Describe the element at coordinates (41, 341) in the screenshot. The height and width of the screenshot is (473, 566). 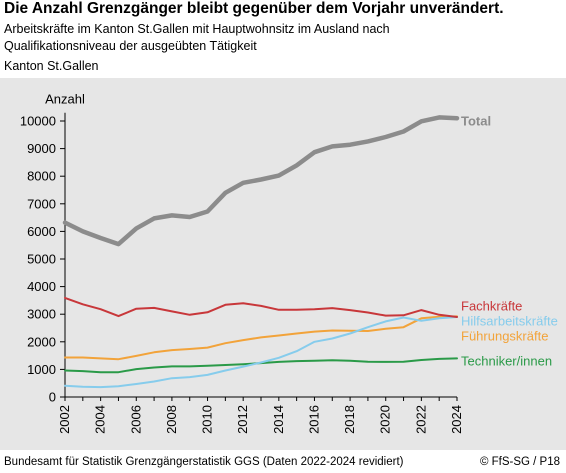
I see `y-tick-label: 2000` at that location.